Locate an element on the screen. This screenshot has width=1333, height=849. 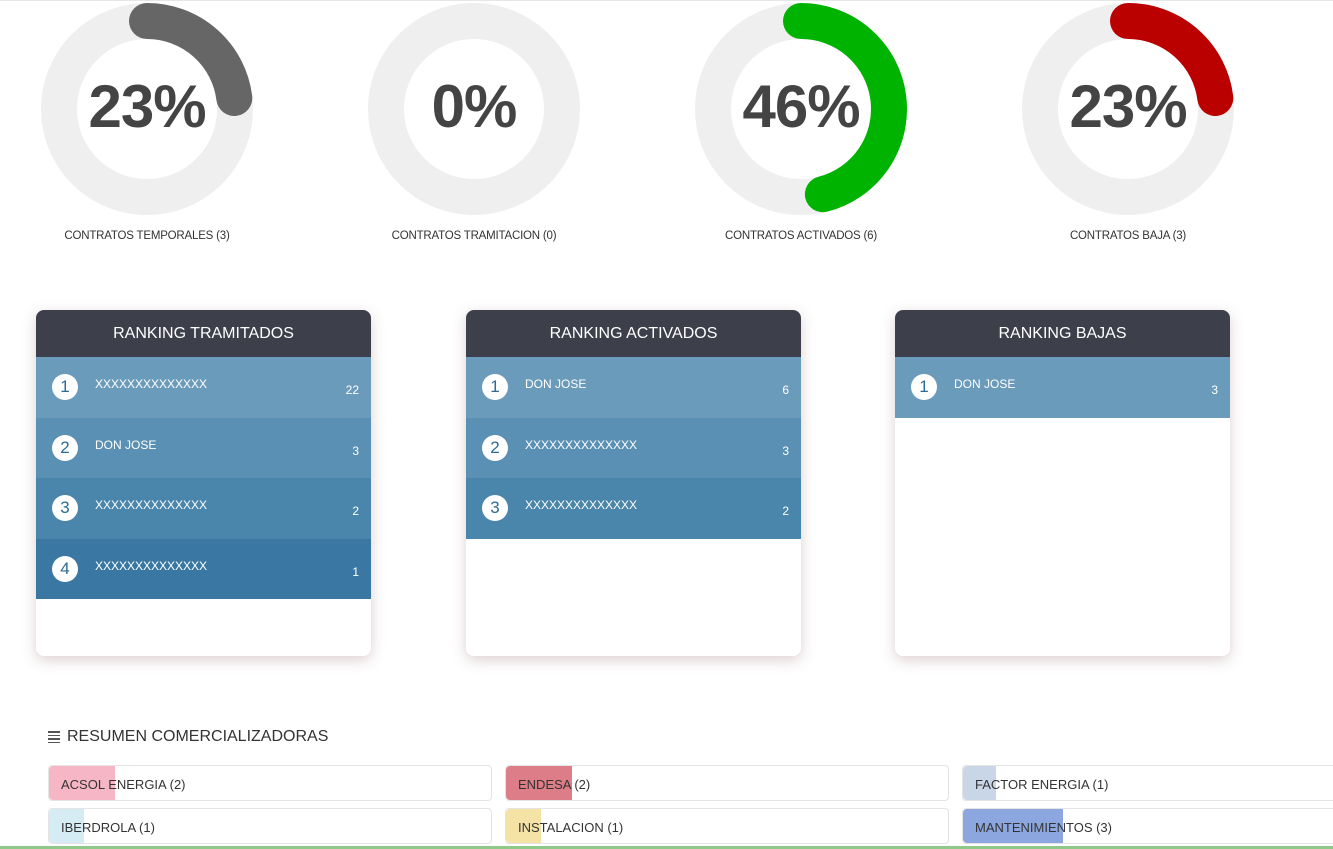
ranking-row: 4 XXXXXXXXXXXXXX 1 is located at coordinates (203, 568).